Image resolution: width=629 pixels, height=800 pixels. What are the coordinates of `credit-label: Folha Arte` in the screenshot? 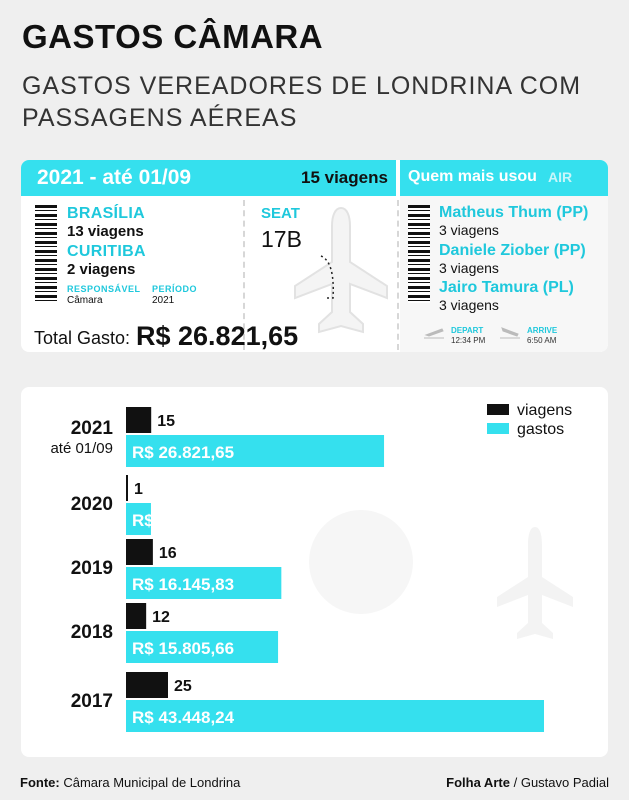 It's located at (478, 782).